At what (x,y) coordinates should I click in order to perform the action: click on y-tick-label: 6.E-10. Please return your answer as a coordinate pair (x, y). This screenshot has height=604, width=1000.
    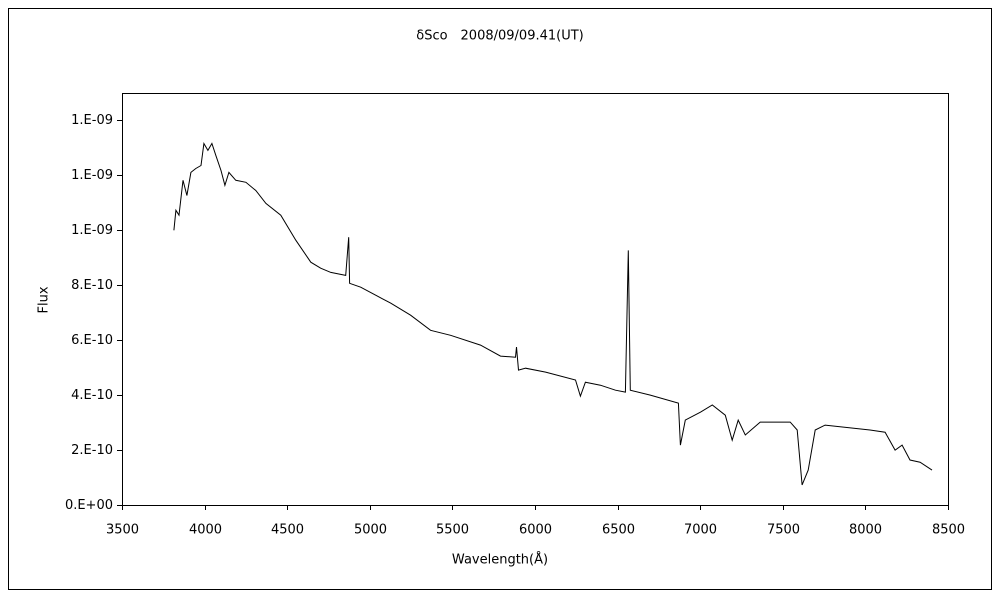
    Looking at the image, I should click on (92, 340).